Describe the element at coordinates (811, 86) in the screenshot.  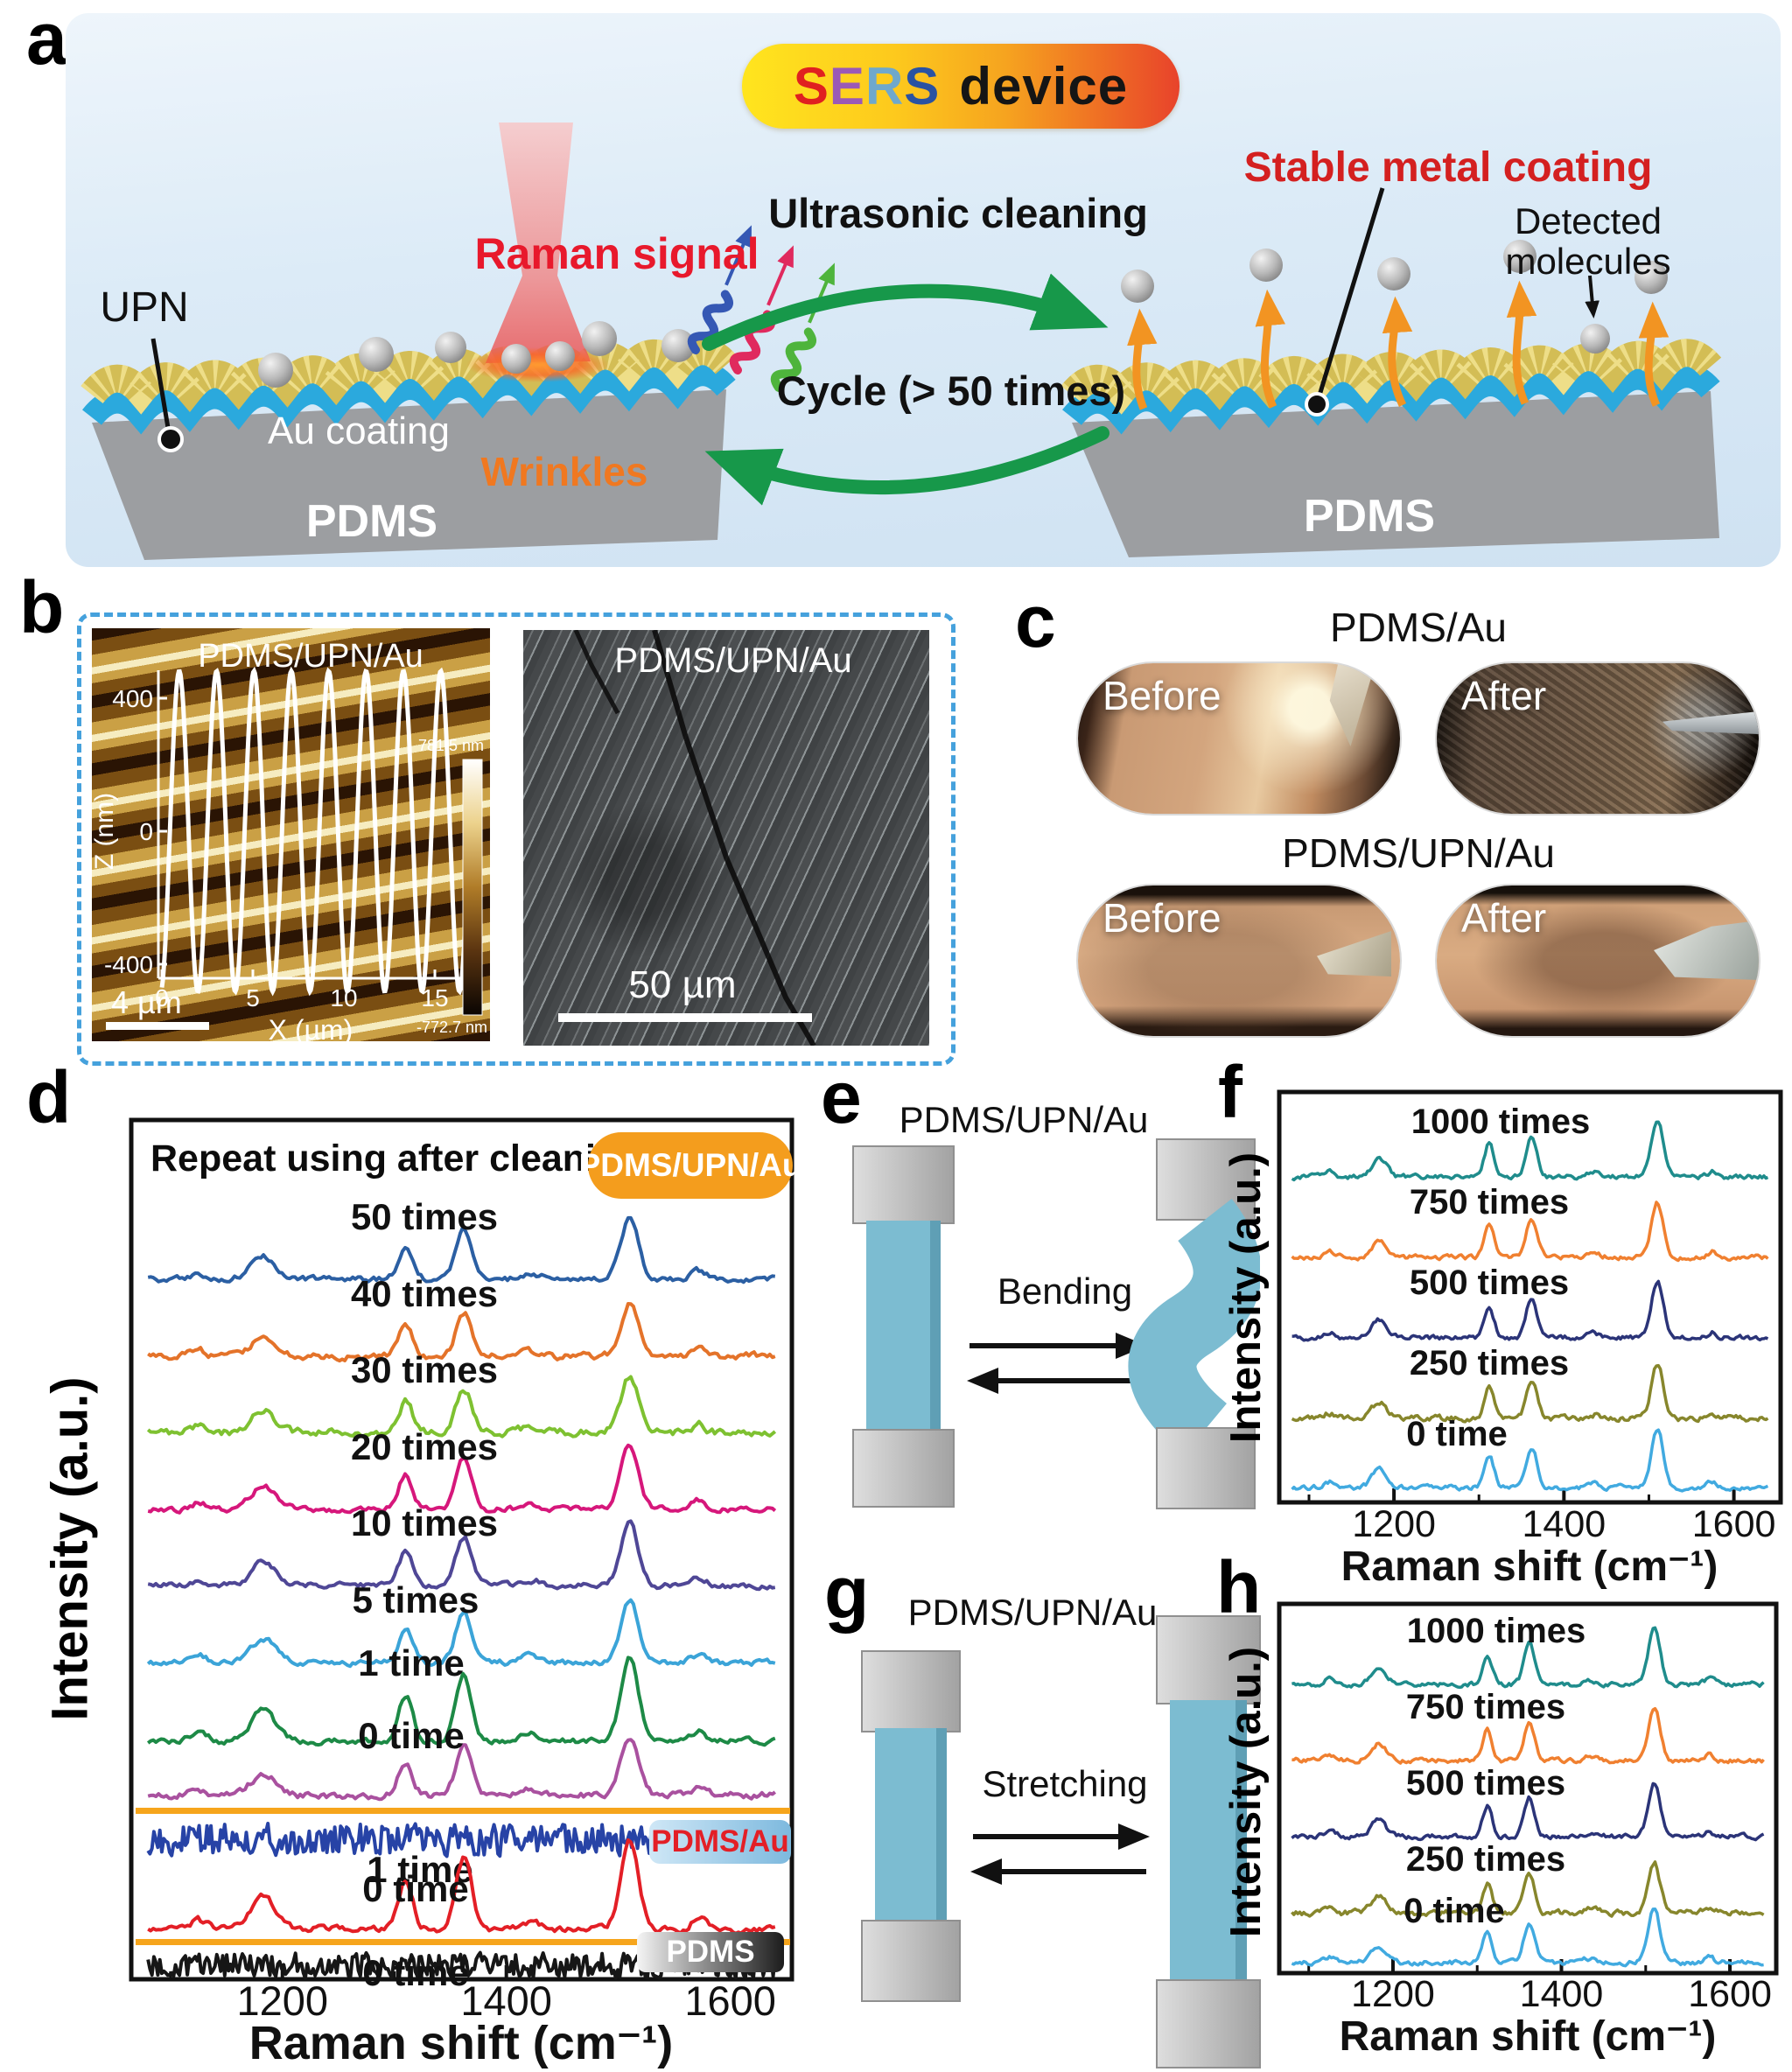
I see `sers-letter-s1: S` at that location.